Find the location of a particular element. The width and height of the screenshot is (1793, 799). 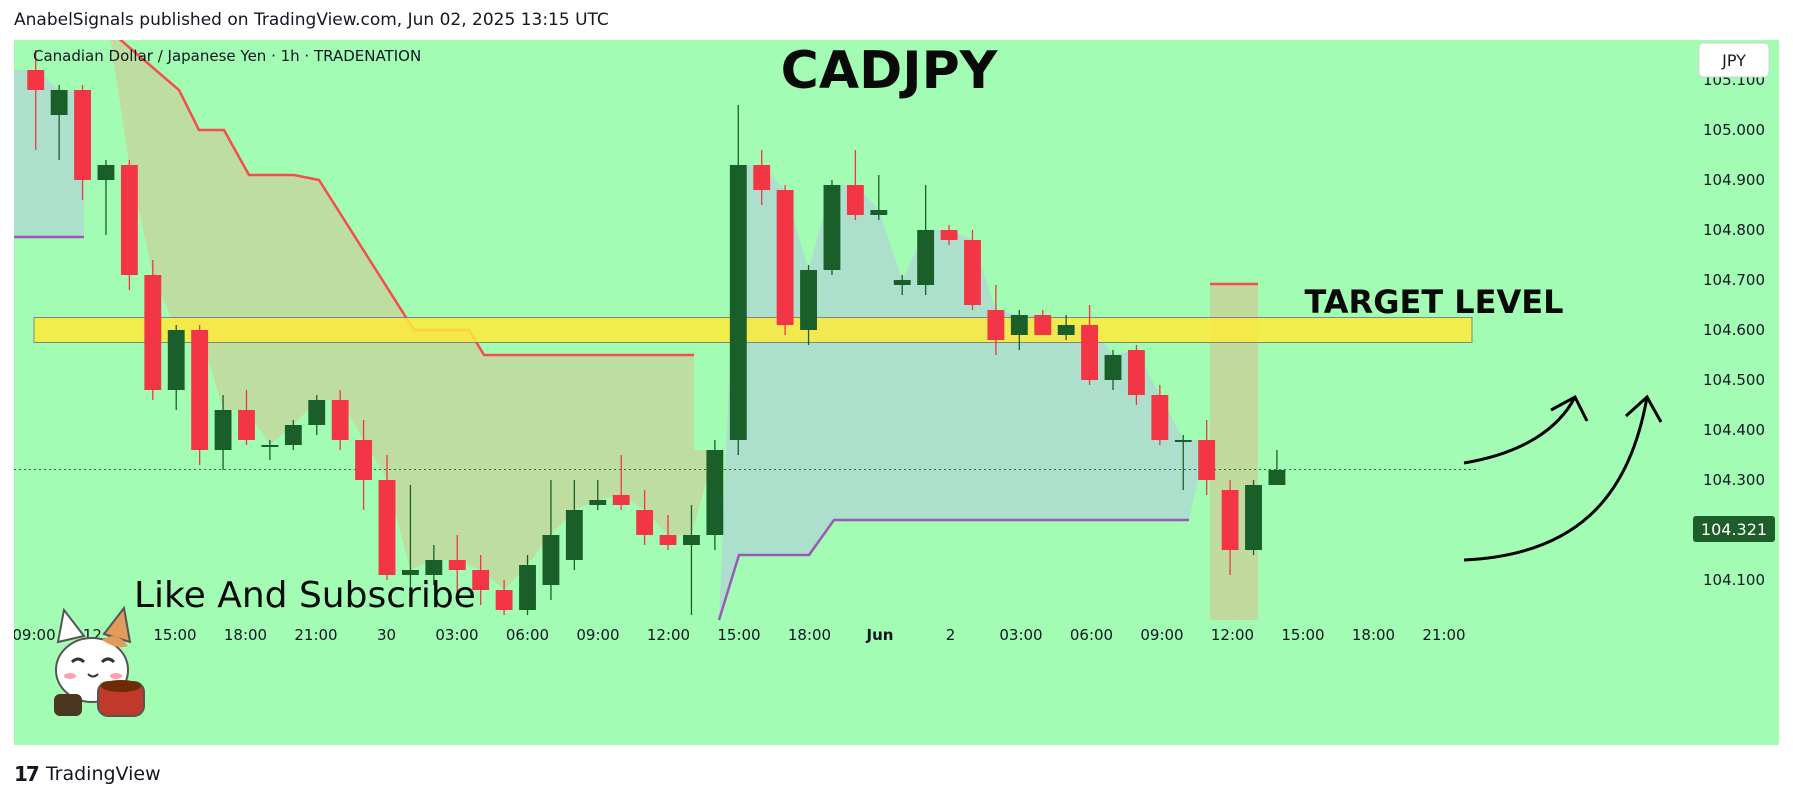

mascot-cat-icon is located at coordinates (99, 661).